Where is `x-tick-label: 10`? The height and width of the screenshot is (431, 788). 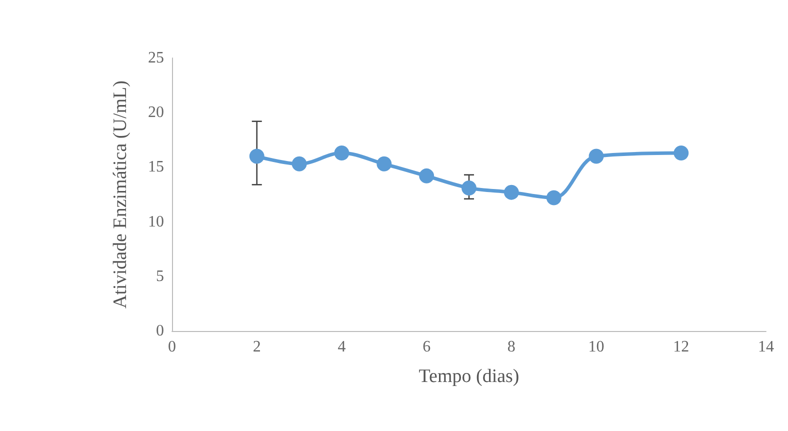
x-tick-label: 10 is located at coordinates (596, 347).